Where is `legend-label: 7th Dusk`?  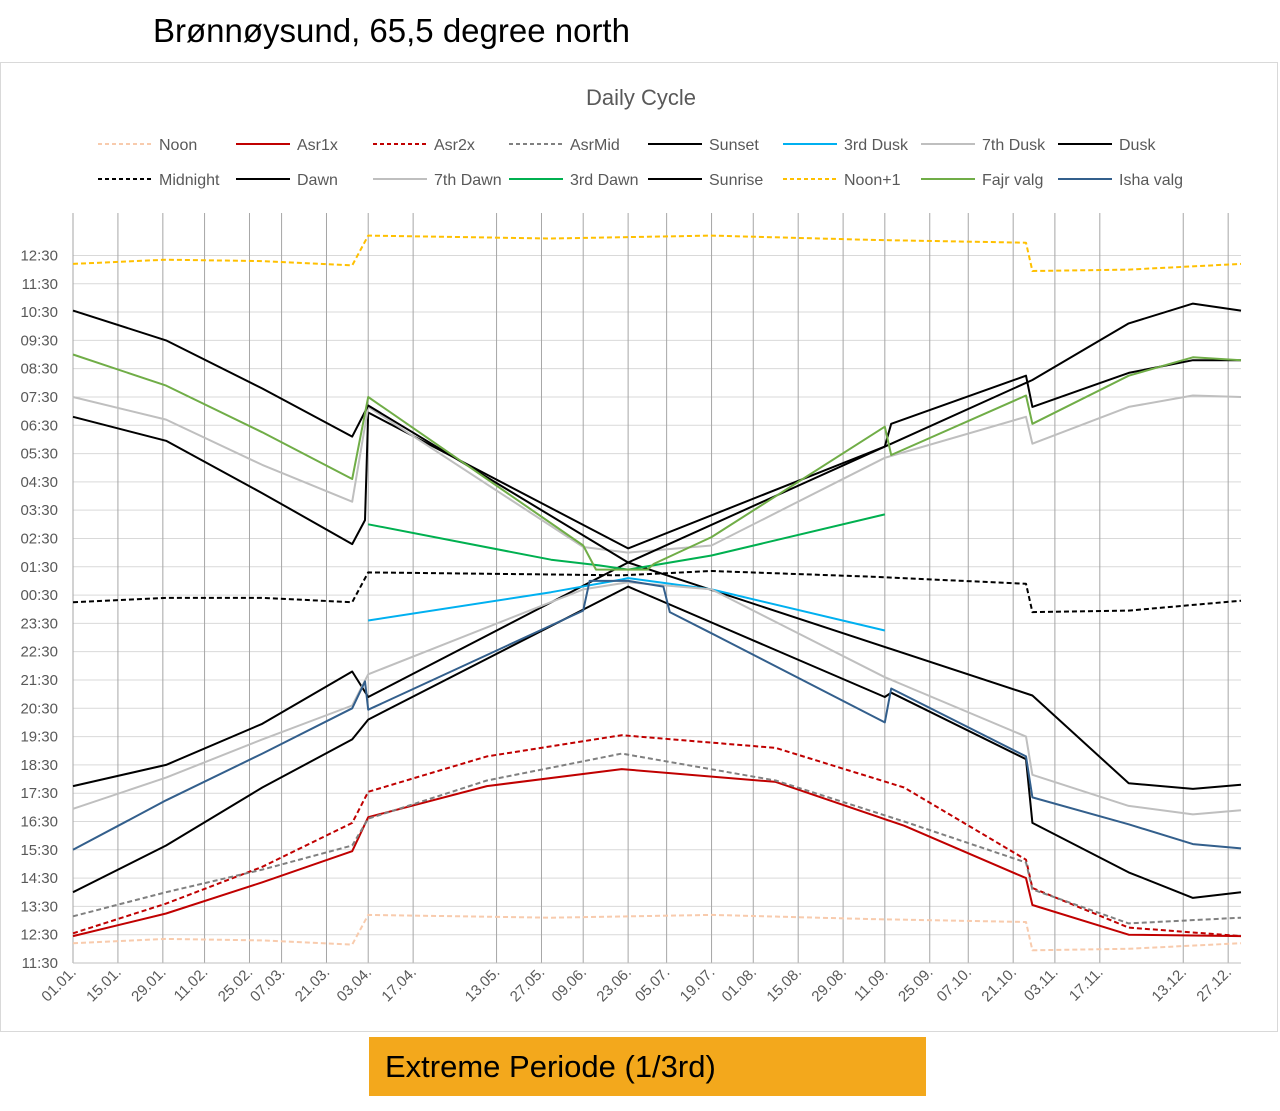 legend-label: 7th Dusk is located at coordinates (1014, 145).